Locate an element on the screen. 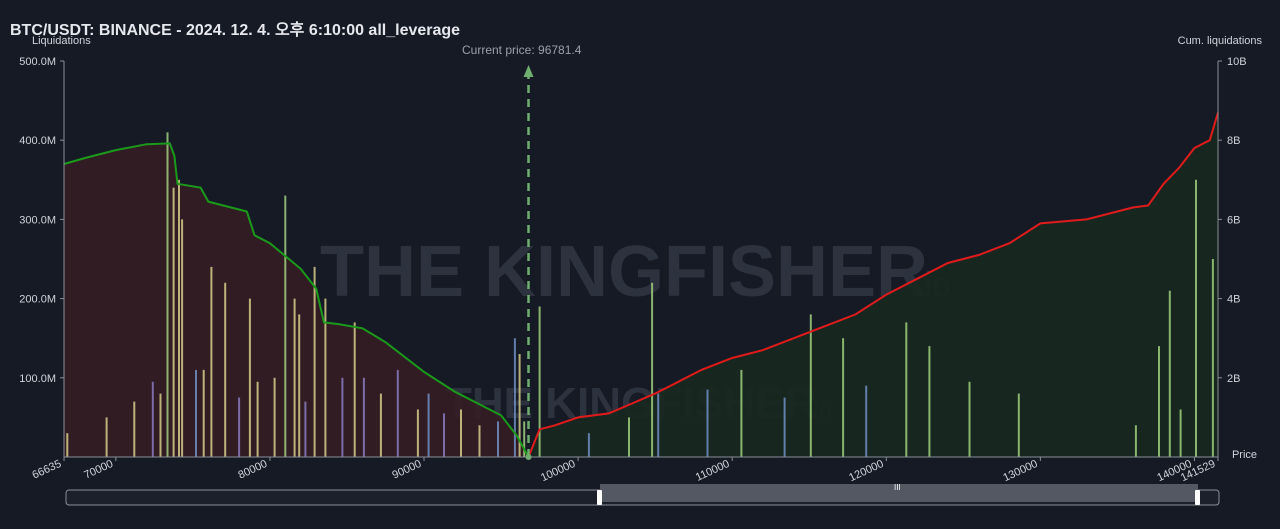 Image resolution: width=1280 pixels, height=529 pixels. y-right-tick-label: 2B is located at coordinates (1233, 379).